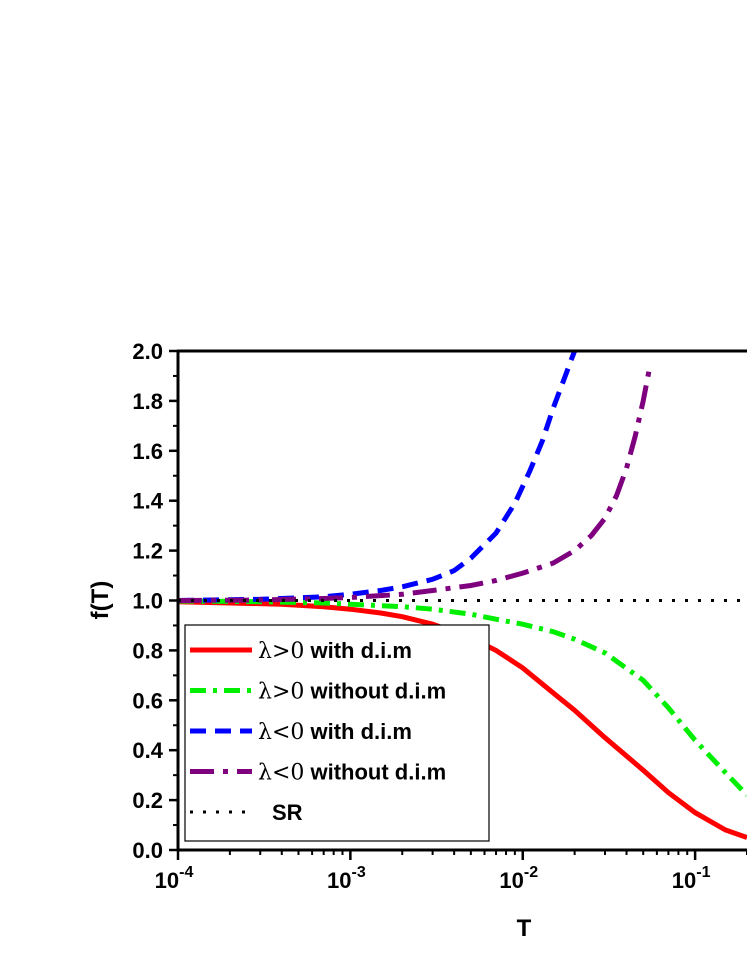  I want to click on y-tick-label: 0.6, so click(147, 700).